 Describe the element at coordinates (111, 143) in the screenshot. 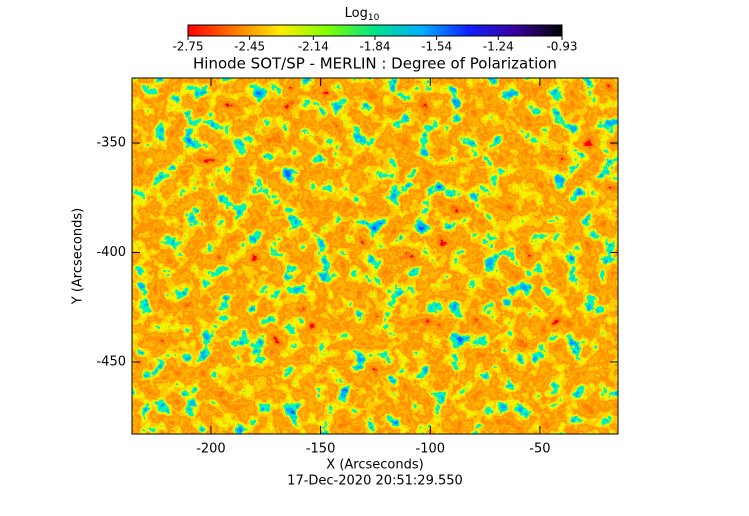

I see `y-tick-label: -350` at that location.